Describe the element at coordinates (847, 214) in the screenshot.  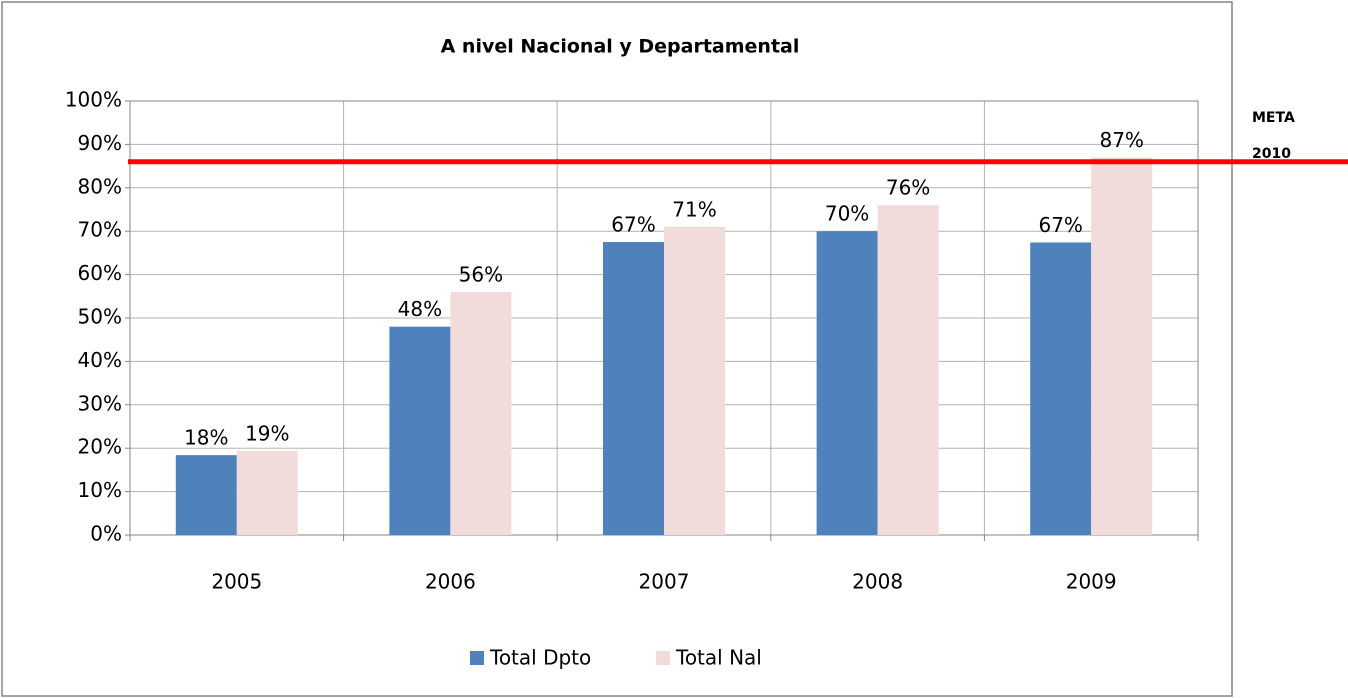
I see `value-label: 70%` at that location.